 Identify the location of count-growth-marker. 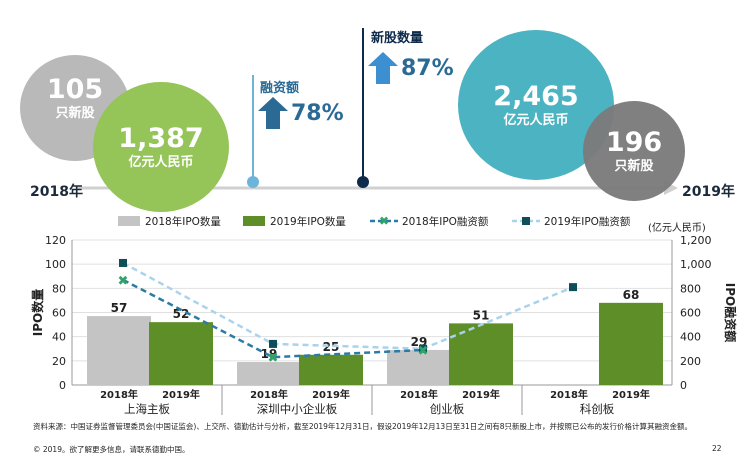
(363, 108).